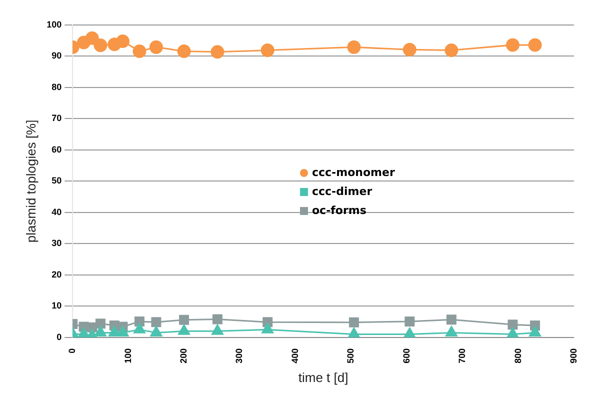 The image size is (594, 400). What do you see at coordinates (30, 181) in the screenshot?
I see `y-axis-title: plasmid toplogies [%]` at bounding box center [30, 181].